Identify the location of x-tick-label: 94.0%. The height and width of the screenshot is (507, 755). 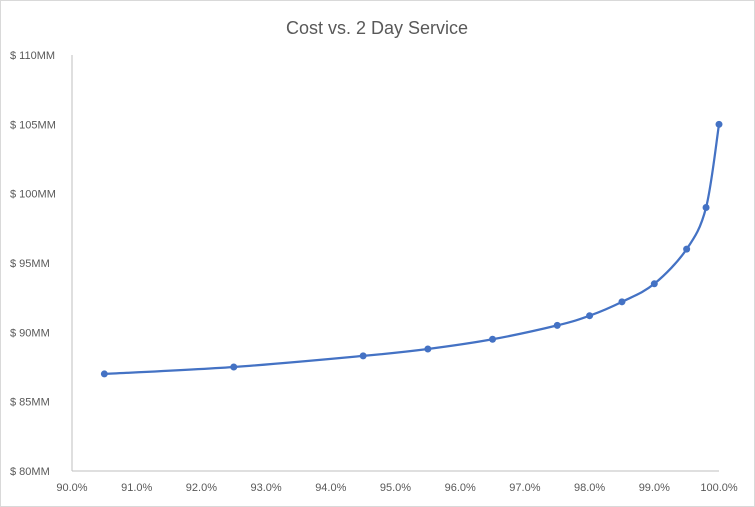
(330, 488).